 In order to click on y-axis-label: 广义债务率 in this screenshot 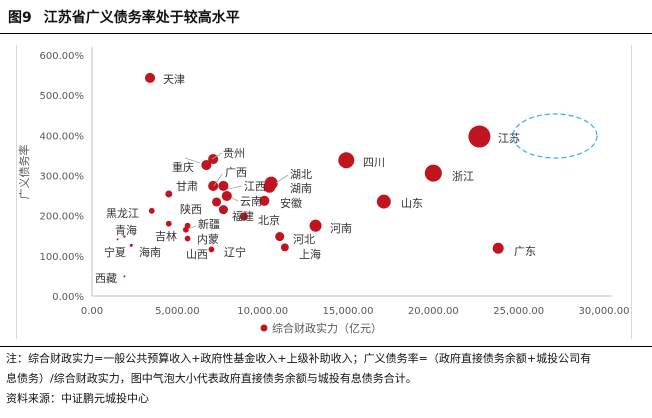, I will do `click(24, 172)`.